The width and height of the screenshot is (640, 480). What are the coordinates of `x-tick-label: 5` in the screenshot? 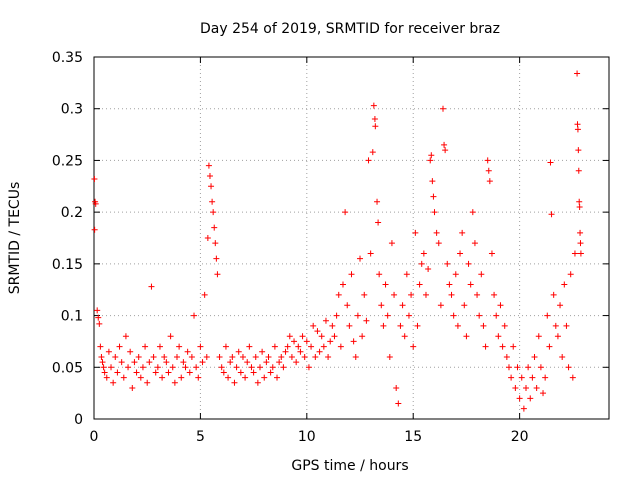 It's located at (200, 437).